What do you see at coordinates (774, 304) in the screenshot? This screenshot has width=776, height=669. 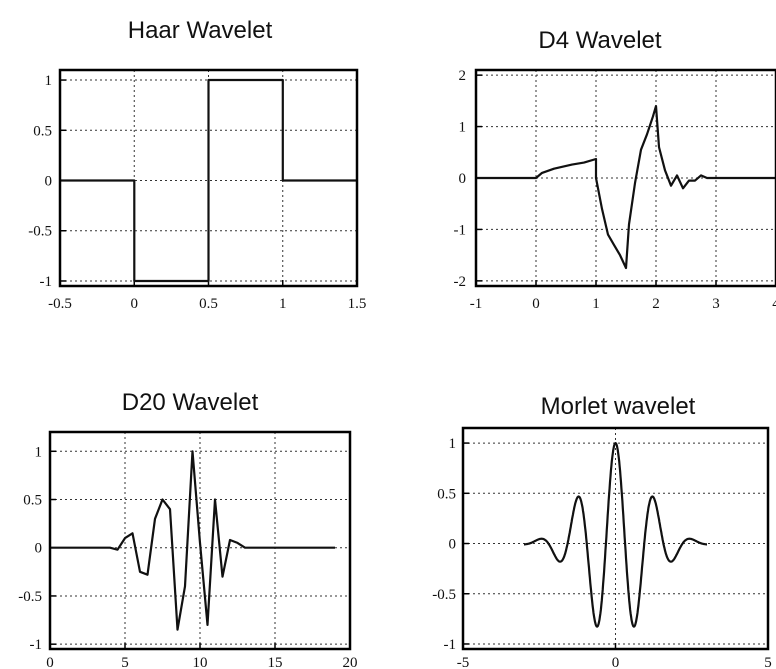 I see `x-tick-label: 4` at bounding box center [774, 304].